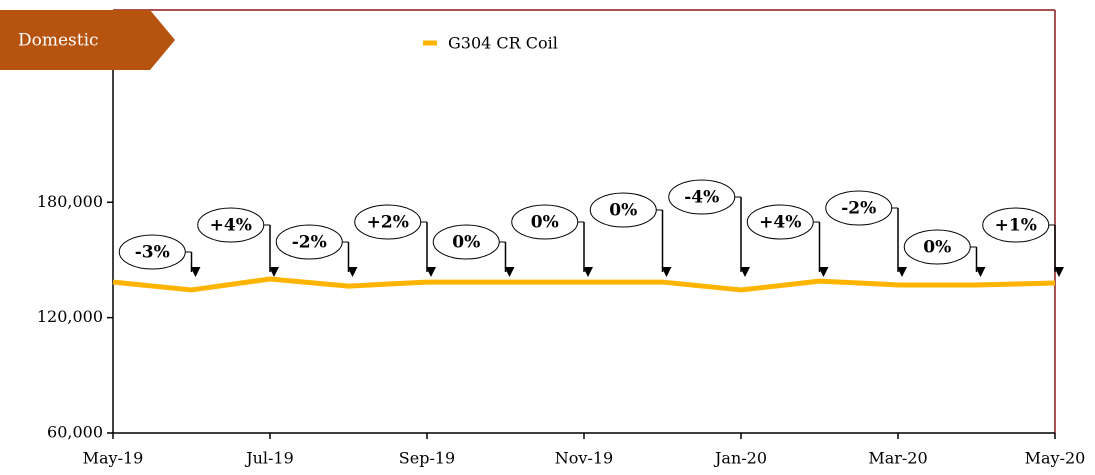  I want to click on y-tick-label: 60,000, so click(75, 432).